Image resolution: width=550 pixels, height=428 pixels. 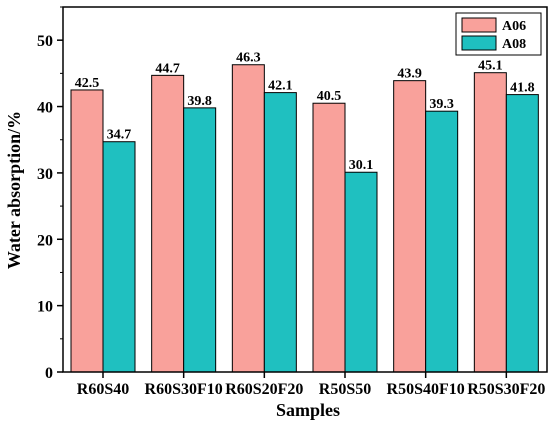 I want to click on data-label-a08-r50s50: 30.1, so click(x=361, y=165).